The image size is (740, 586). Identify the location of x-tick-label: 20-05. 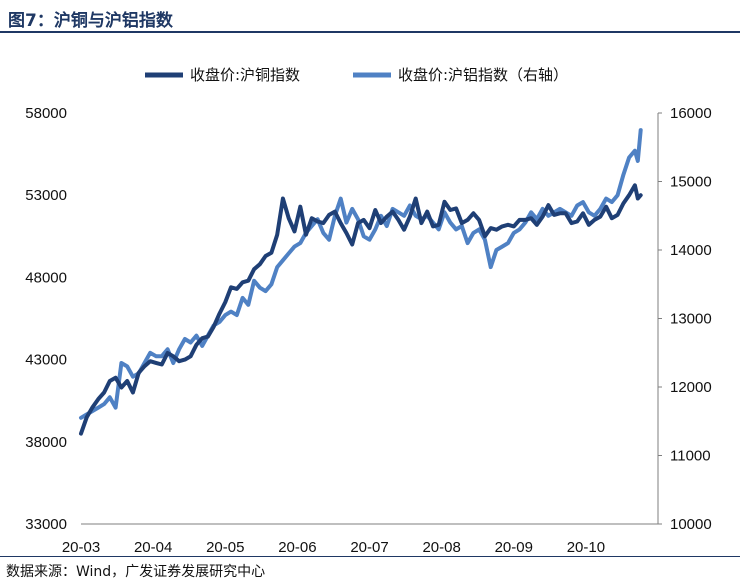
(225, 547).